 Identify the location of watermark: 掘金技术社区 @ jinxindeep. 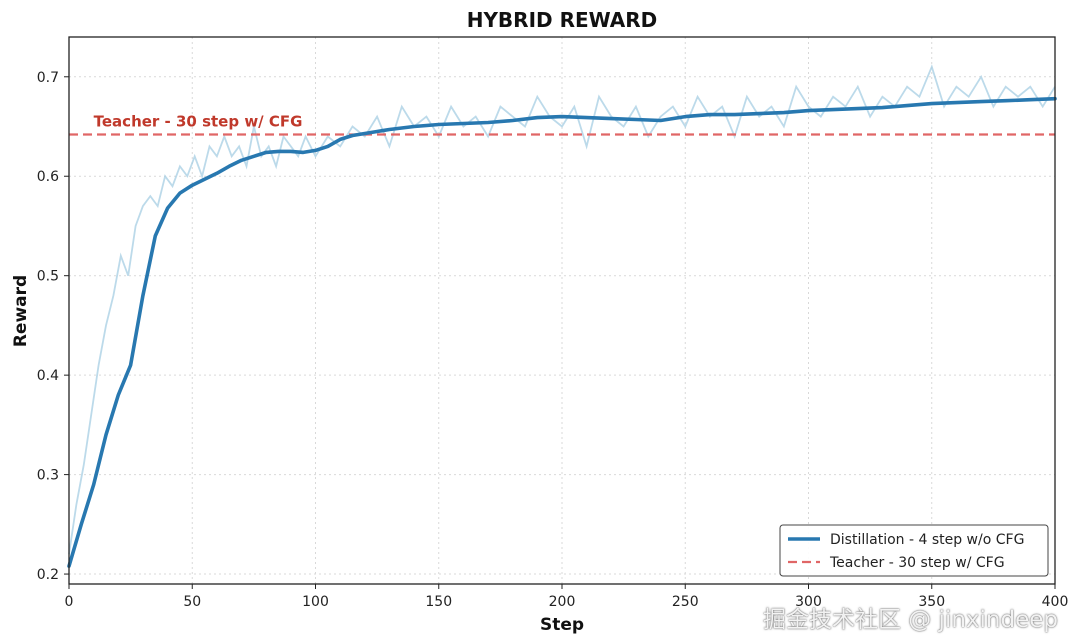
(910, 620).